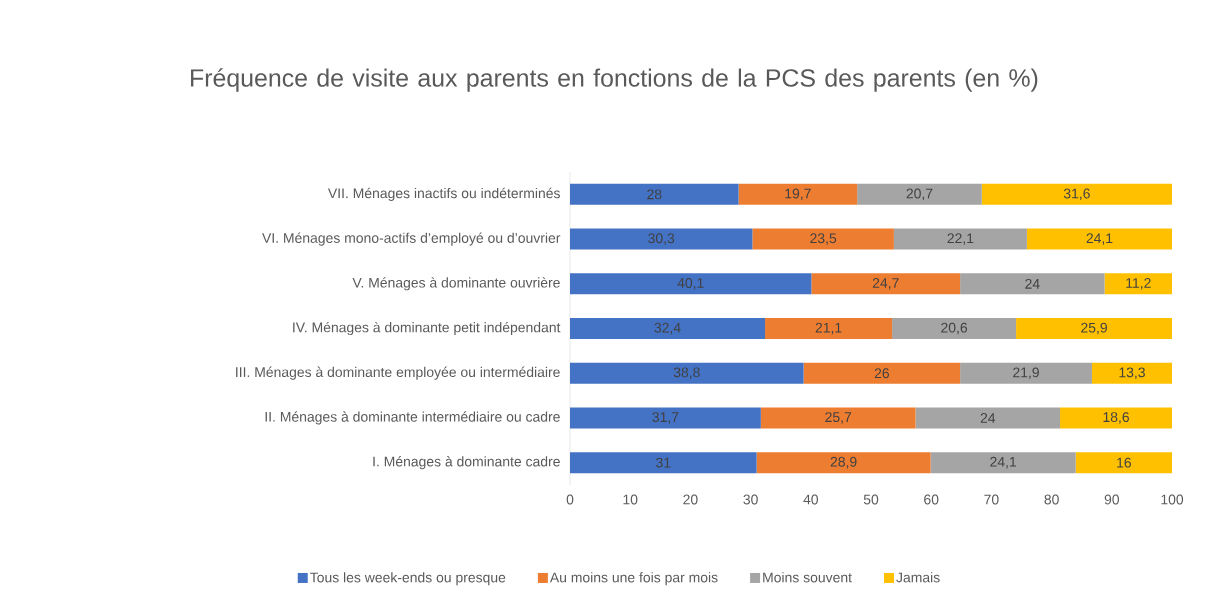 The image size is (1209, 608). I want to click on data-label: 11,2, so click(1138, 284).